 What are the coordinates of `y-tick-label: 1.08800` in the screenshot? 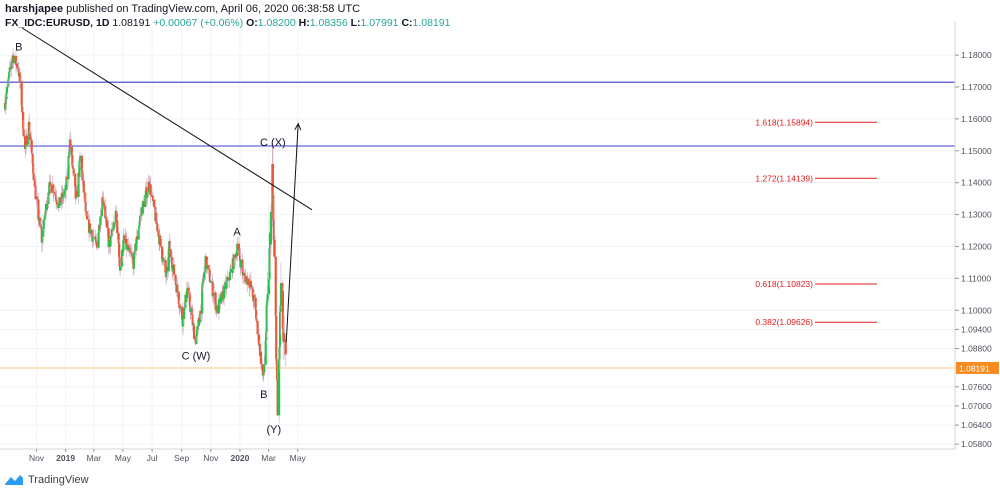 It's located at (976, 349).